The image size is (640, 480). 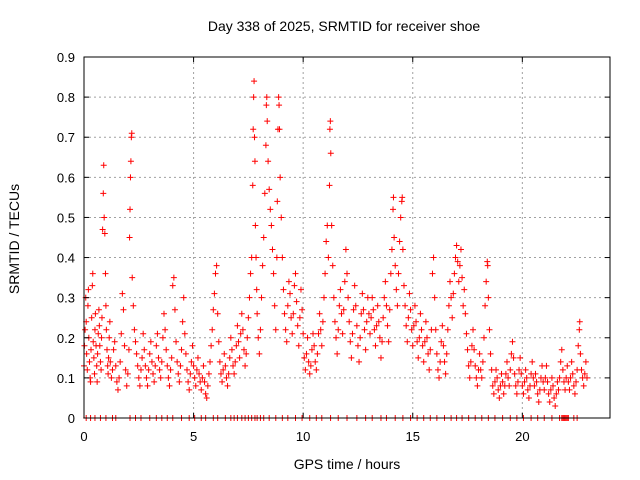 I want to click on x-tick-label: 10, so click(x=303, y=436).